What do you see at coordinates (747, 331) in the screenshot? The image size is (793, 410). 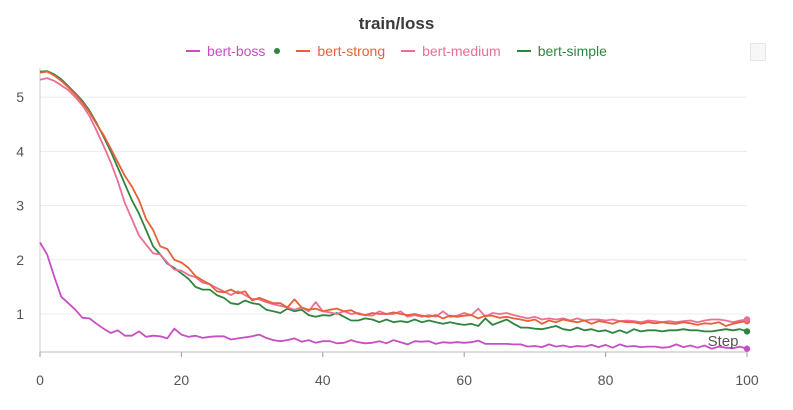 I see `series-end-point-bert-simple` at bounding box center [747, 331].